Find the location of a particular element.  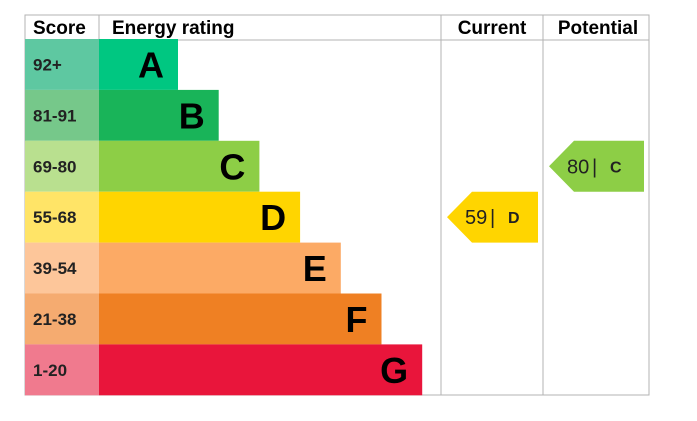

score-cell-d is located at coordinates (62, 217).